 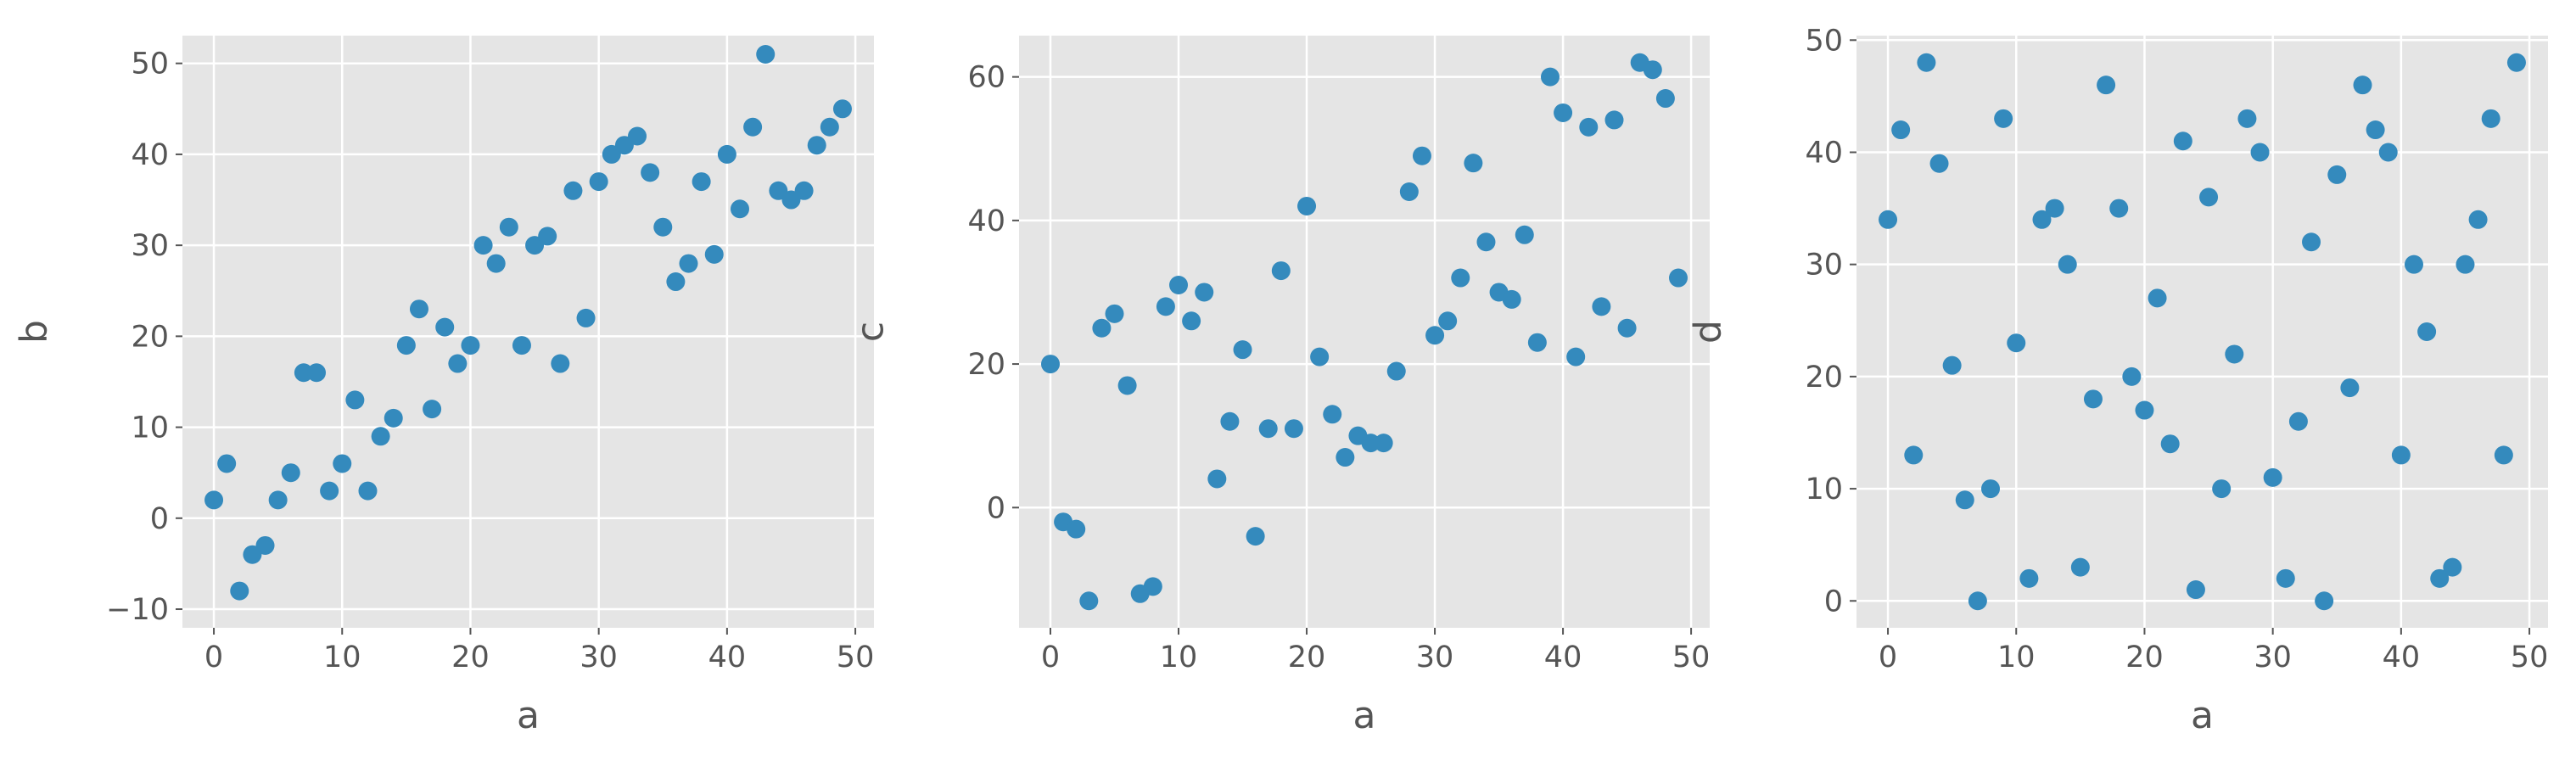 I want to click on y-axis-label: b, so click(x=34, y=332).